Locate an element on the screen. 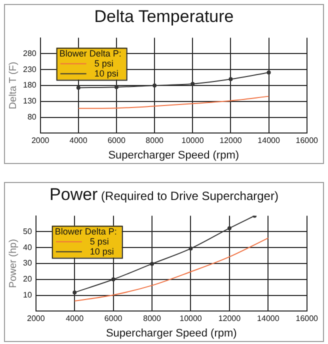  y-tick-label: 130 is located at coordinates (29, 101).